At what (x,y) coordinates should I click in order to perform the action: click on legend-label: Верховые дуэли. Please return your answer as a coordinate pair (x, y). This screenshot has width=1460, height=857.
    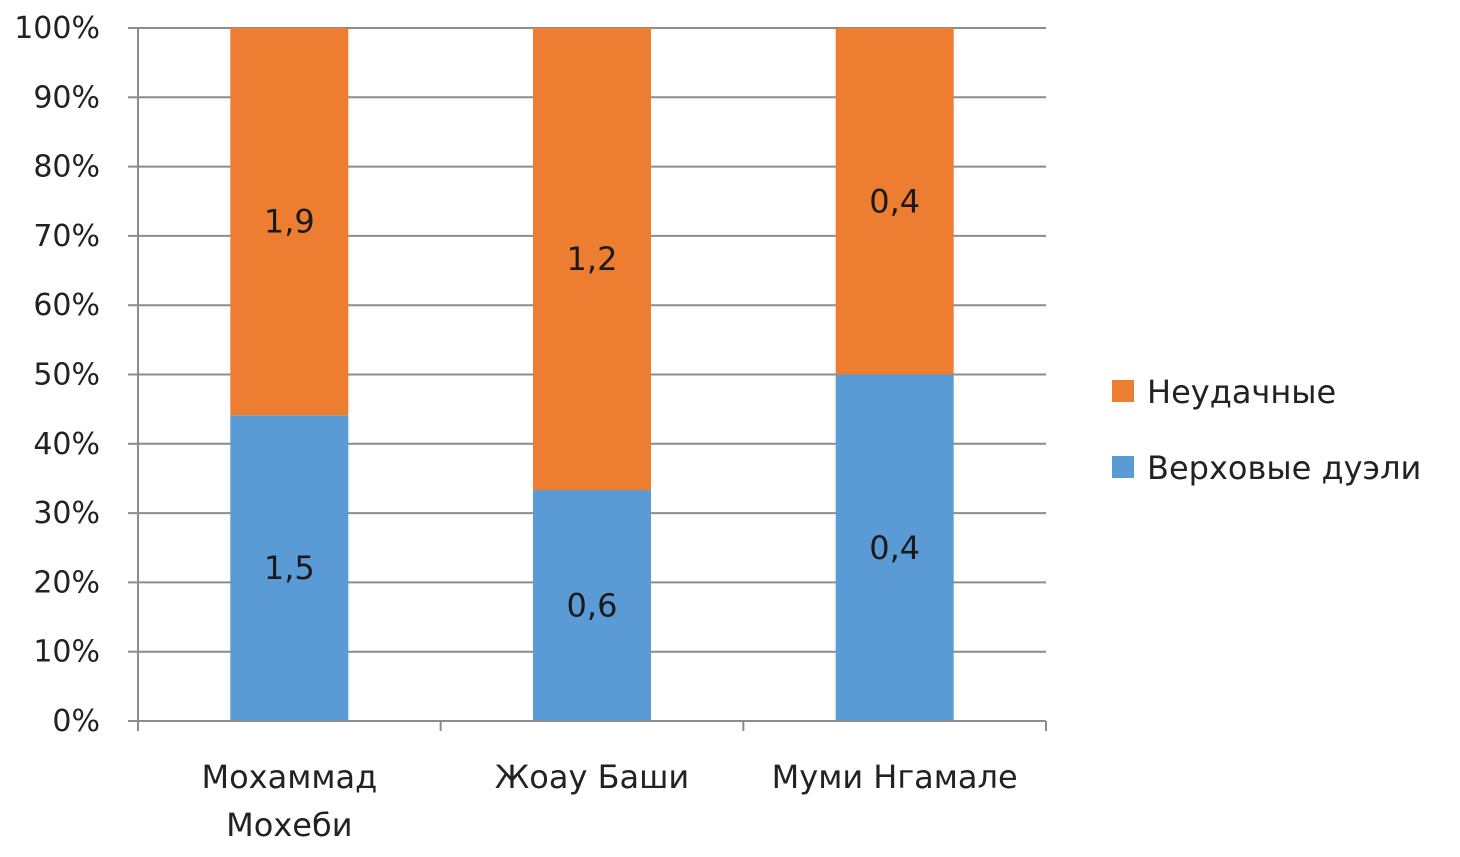
    Looking at the image, I should click on (1284, 468).